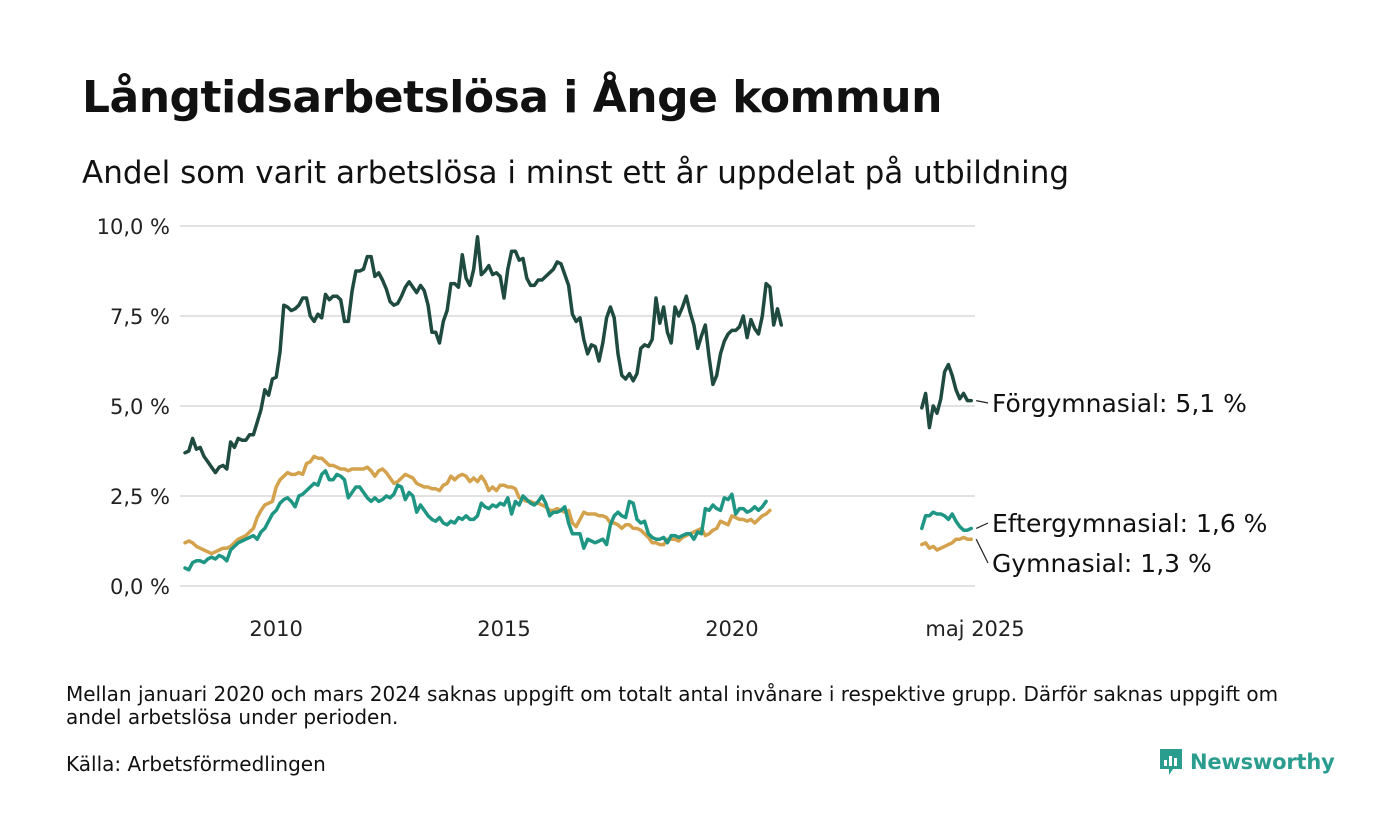  What do you see at coordinates (140, 407) in the screenshot?
I see `y-tick-label: 5,0 %` at bounding box center [140, 407].